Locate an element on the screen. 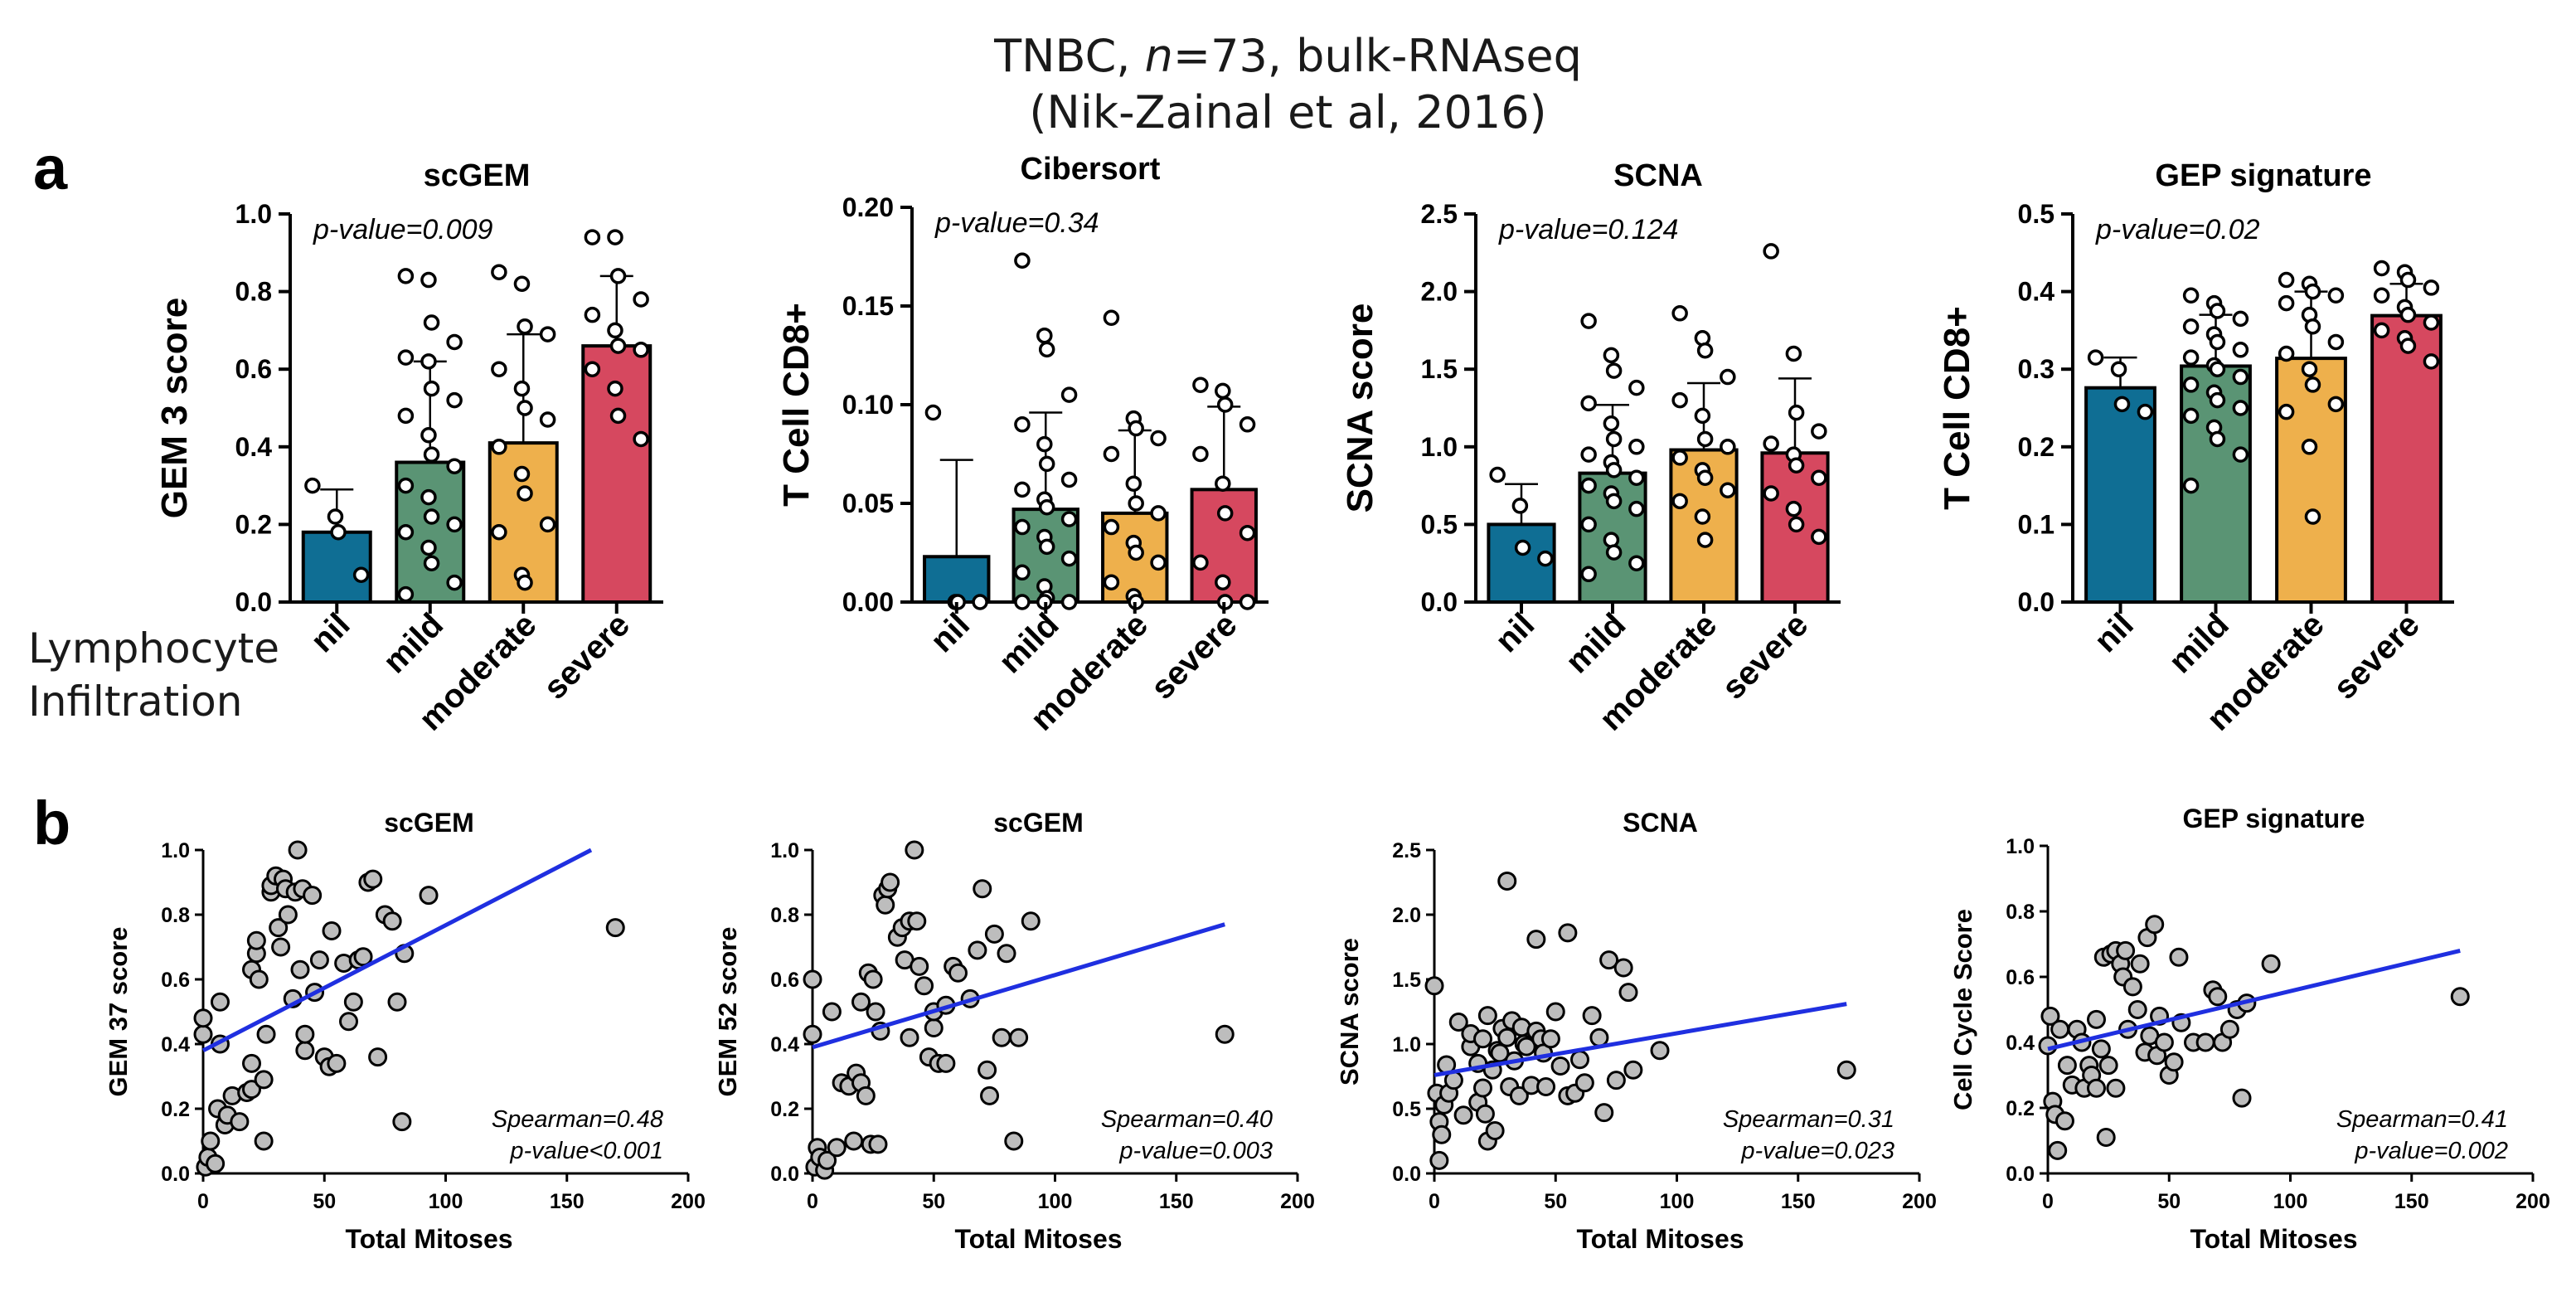 The image size is (2576, 1292). y-tick-label: 1.0 is located at coordinates (175, 850).